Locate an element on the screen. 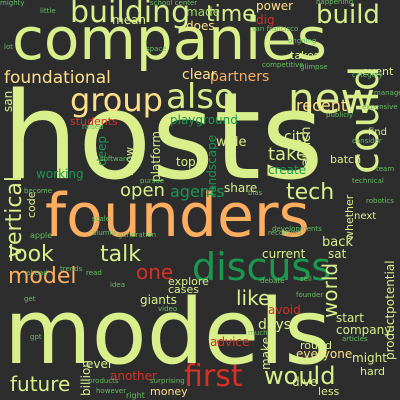 The image size is (400, 400). word-dive: dive is located at coordinates (305, 382).